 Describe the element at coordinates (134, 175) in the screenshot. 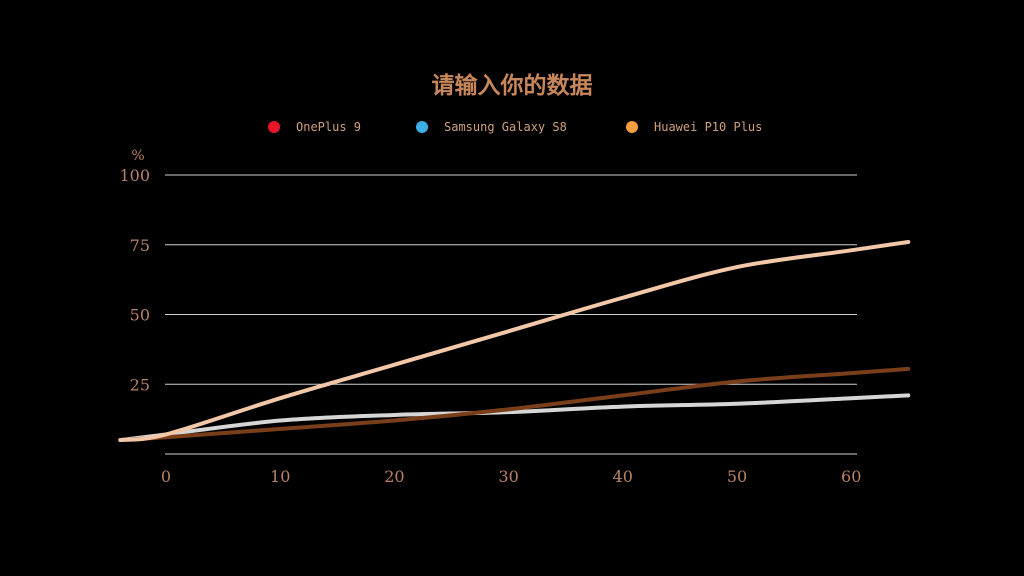

I see `y-tick-label: 100` at that location.